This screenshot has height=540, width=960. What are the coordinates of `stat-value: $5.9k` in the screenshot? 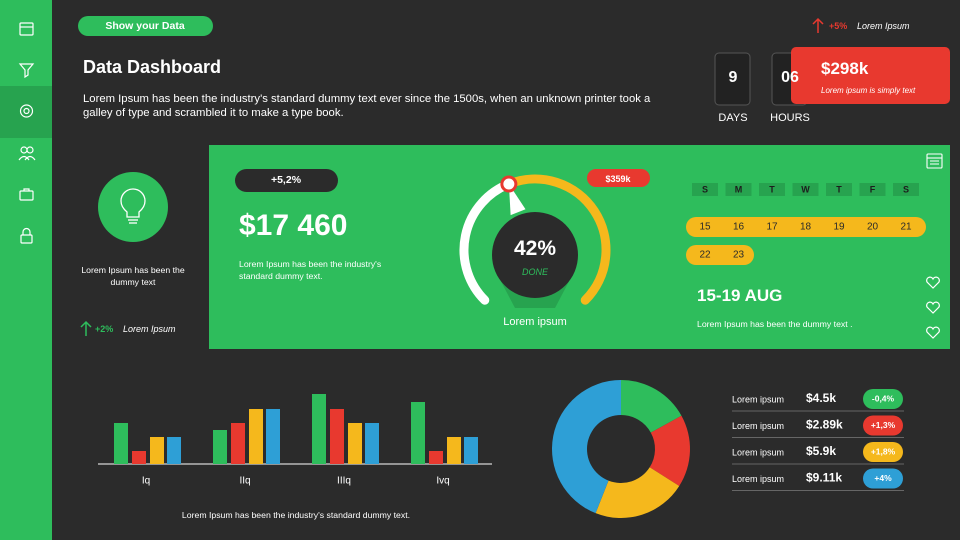 It's located at (821, 451).